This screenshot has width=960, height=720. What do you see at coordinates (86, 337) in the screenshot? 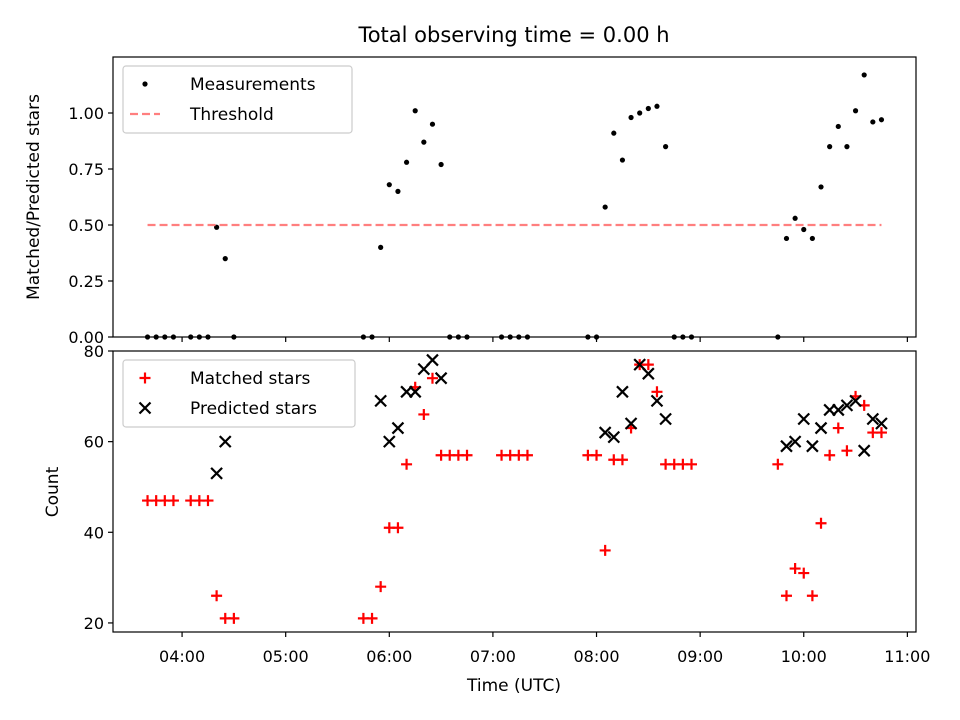
I see `ratio-y-tick-label: 0.00` at bounding box center [86, 337].